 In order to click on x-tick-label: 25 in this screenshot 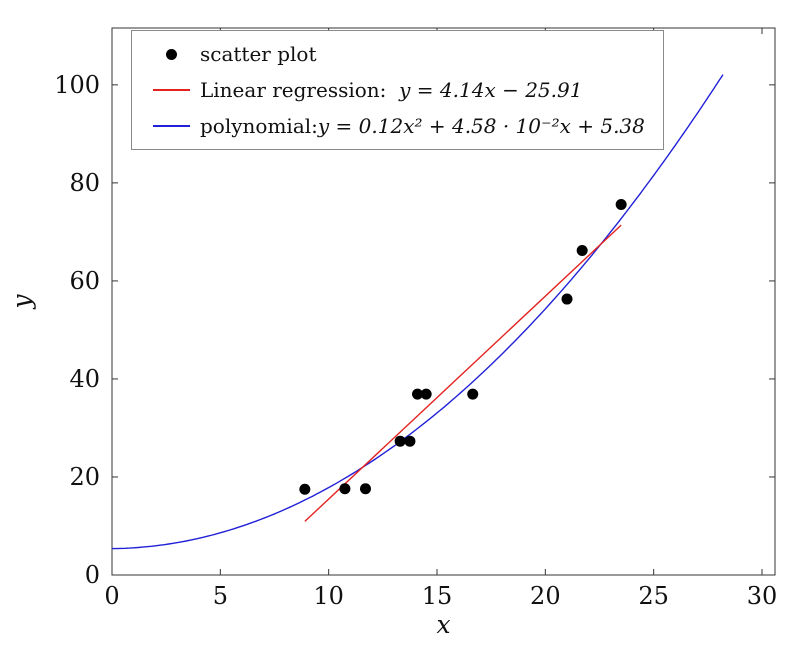, I will do `click(653, 596)`.